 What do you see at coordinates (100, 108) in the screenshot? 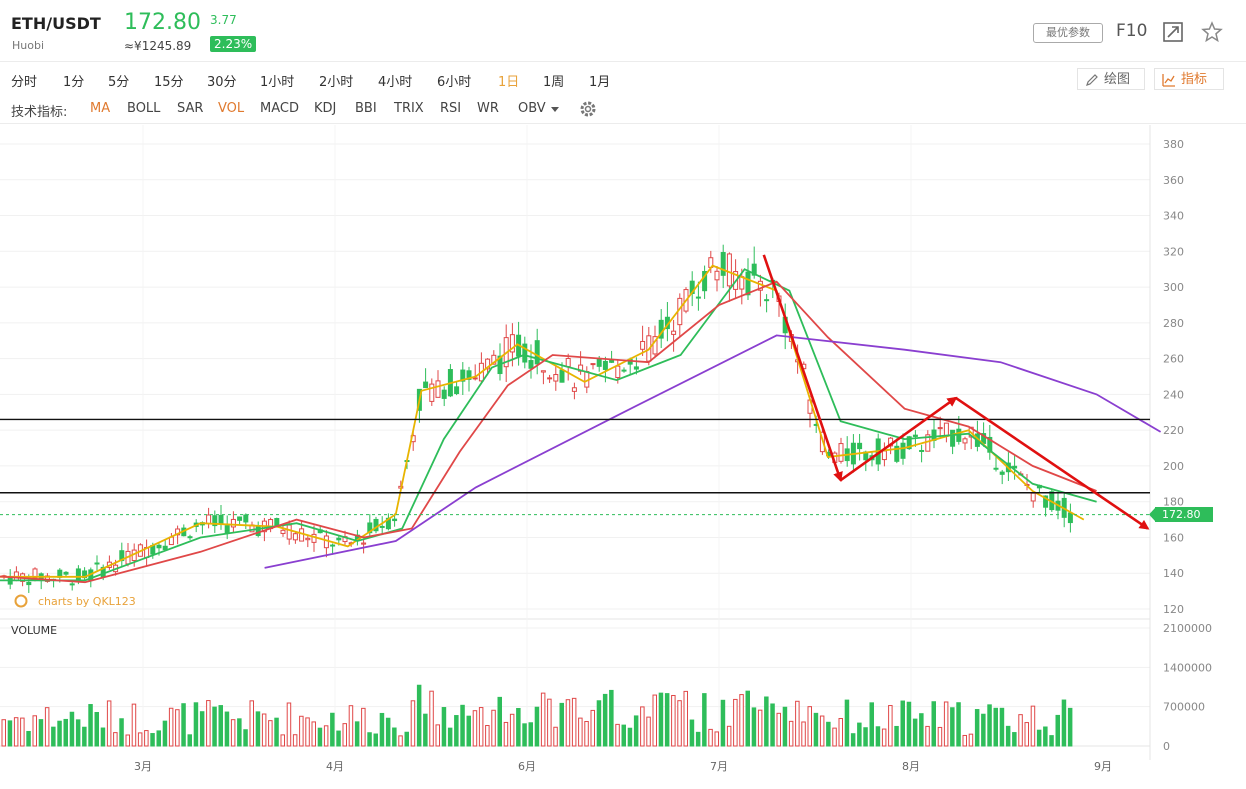
I see `indicator-ma: MA` at bounding box center [100, 108].